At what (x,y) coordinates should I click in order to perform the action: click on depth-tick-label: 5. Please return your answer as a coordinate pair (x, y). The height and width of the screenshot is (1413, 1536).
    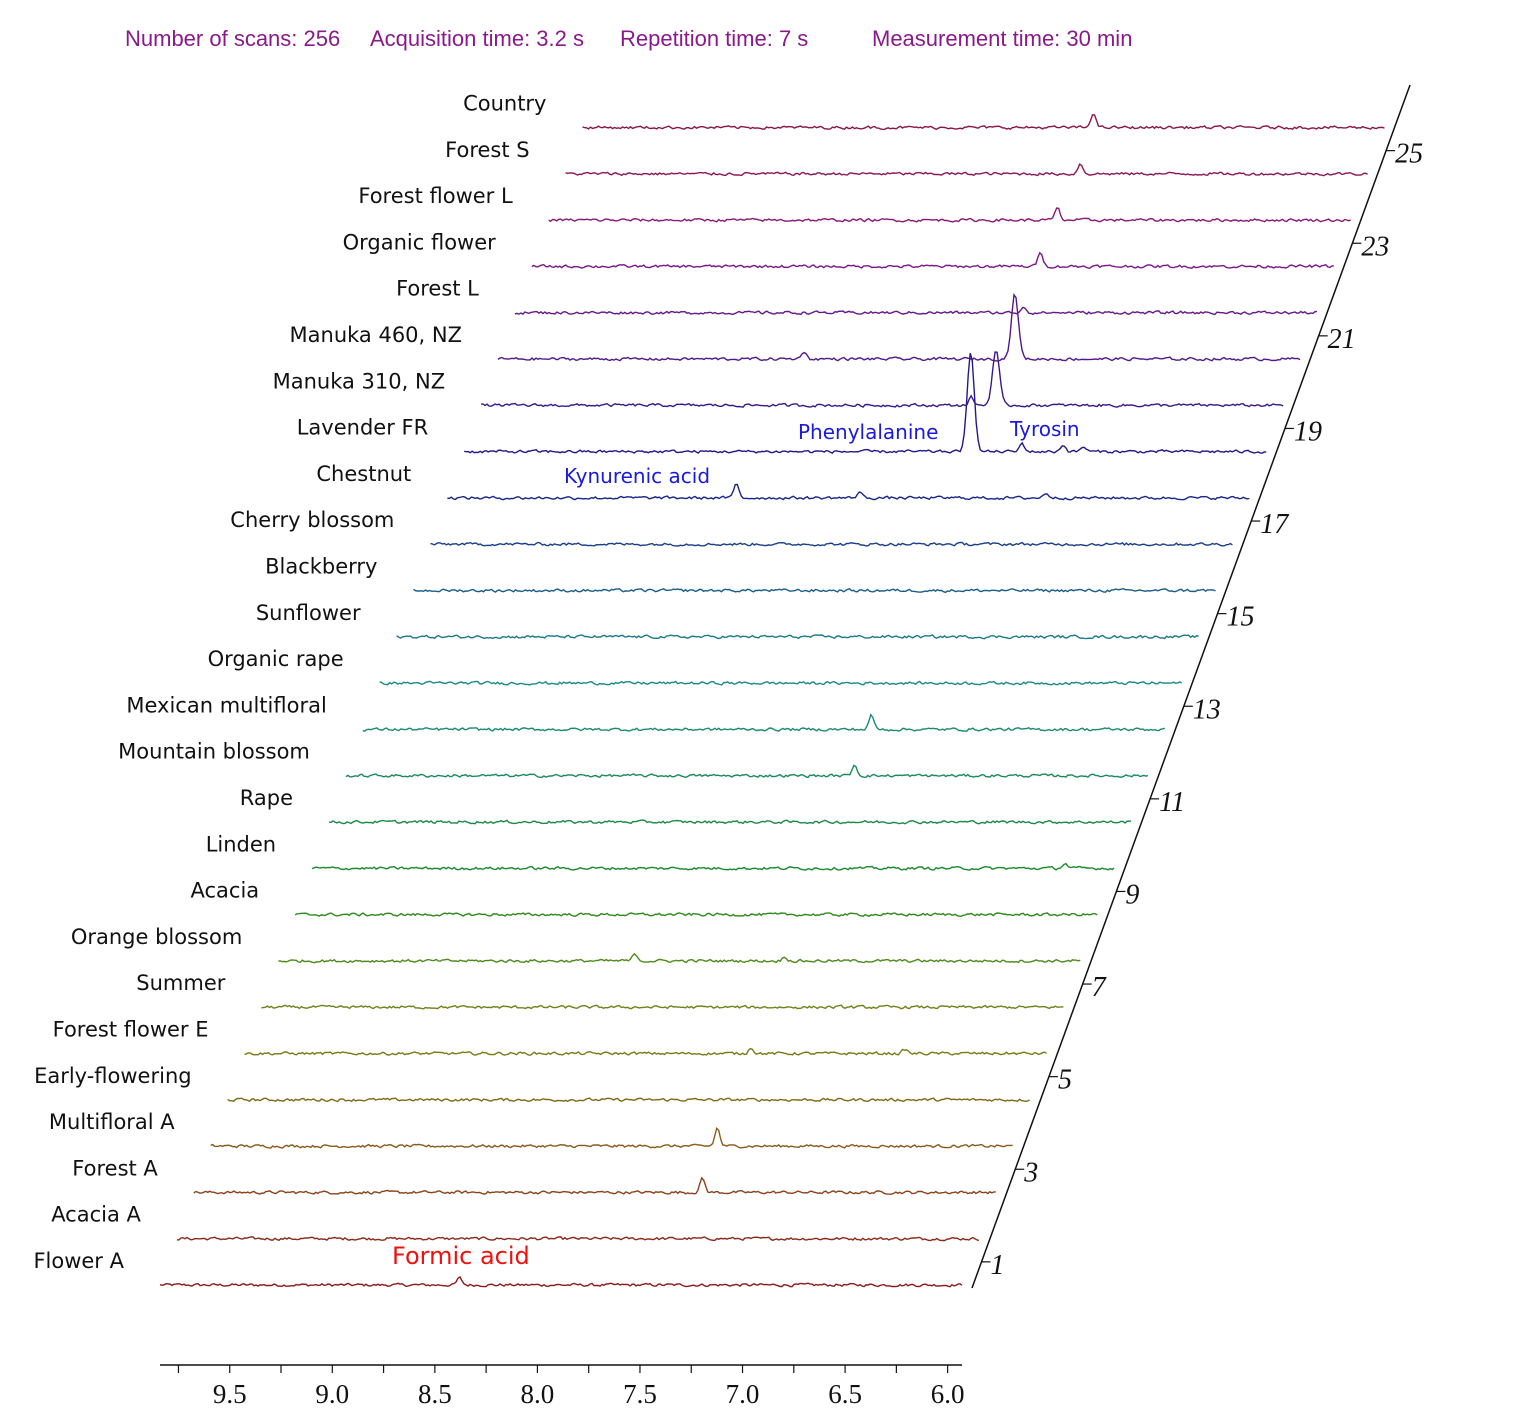
    Looking at the image, I should click on (1065, 1080).